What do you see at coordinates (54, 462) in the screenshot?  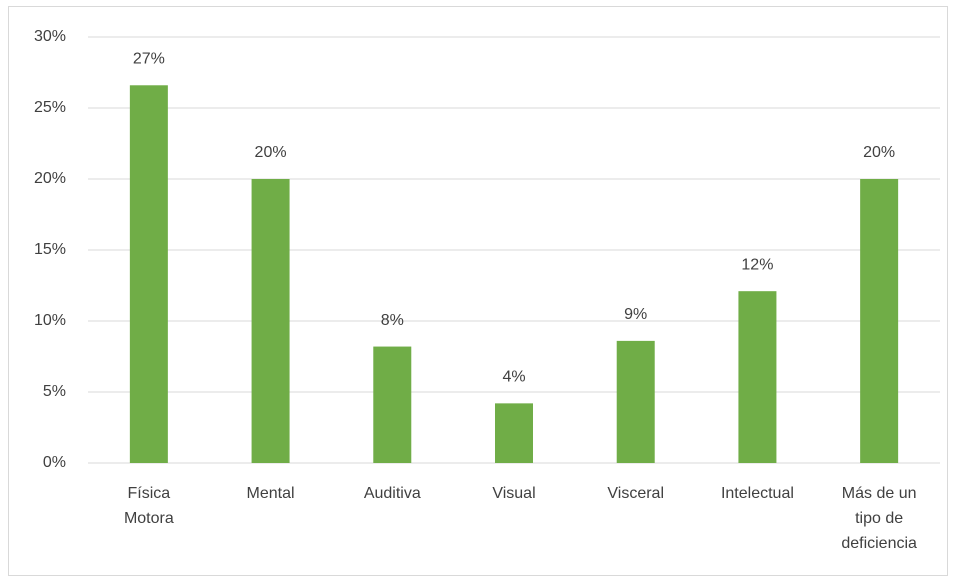 I see `y-tick-label: 0%` at bounding box center [54, 462].